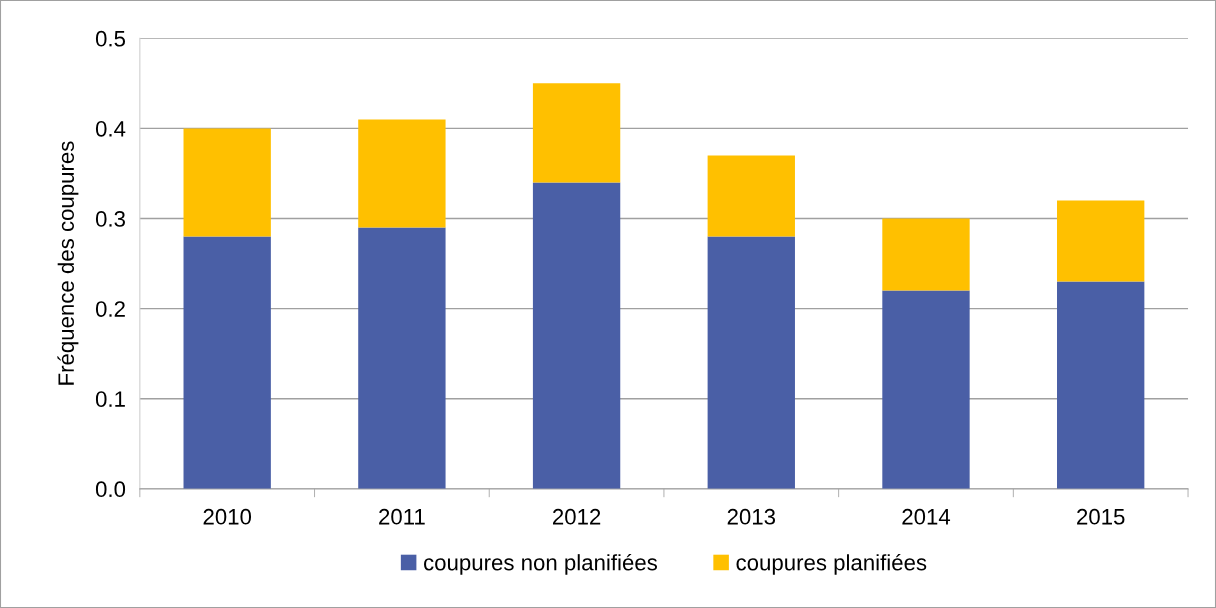 Image resolution: width=1216 pixels, height=608 pixels. Describe the element at coordinates (540, 564) in the screenshot. I see `legend-label: coupures non planifiées` at that location.